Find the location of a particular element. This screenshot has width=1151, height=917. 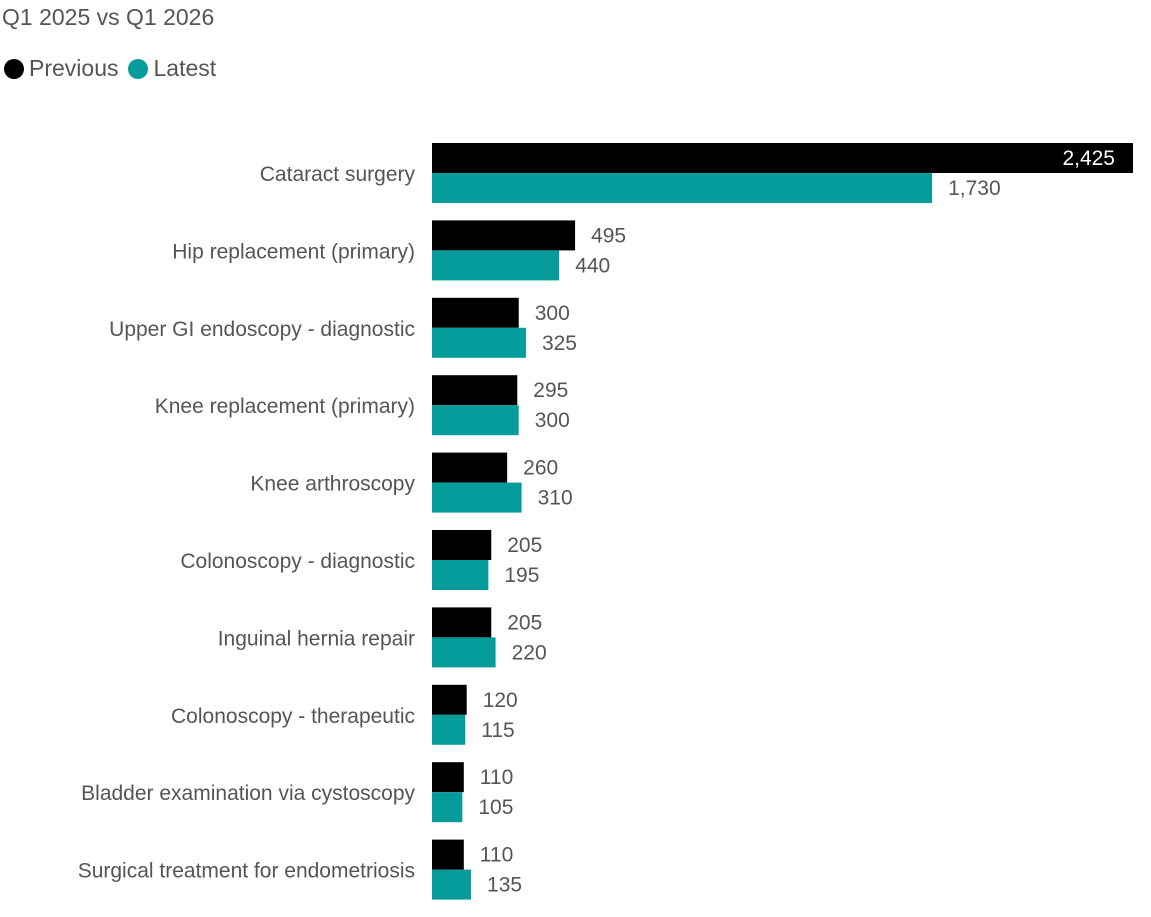

data-label-latest: 135 is located at coordinates (504, 885).